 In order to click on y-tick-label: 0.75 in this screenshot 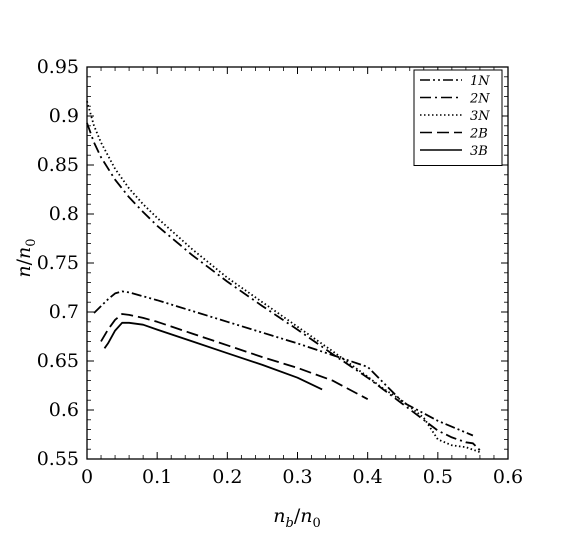, I will do `click(58, 263)`.